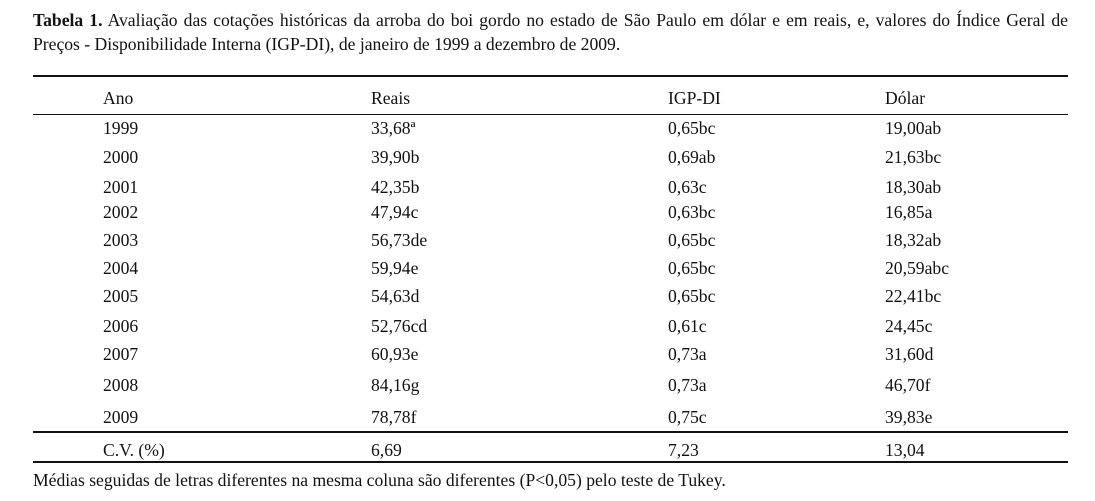  What do you see at coordinates (909, 212) in the screenshot?
I see `table-cell: 16,85a` at bounding box center [909, 212].